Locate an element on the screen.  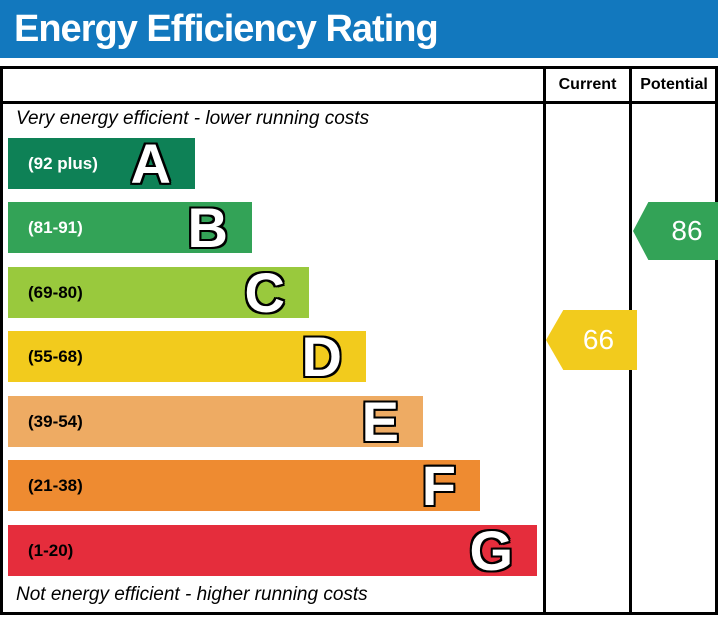
band-letter-c: C is located at coordinates (264, 292).